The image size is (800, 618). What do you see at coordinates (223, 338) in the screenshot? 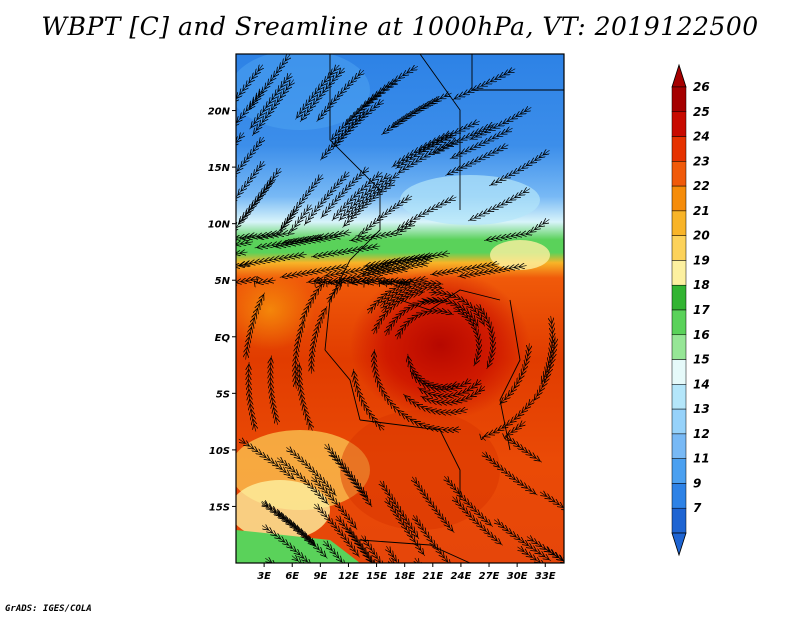
I see `lat-tick-label: EQ` at bounding box center [223, 338].